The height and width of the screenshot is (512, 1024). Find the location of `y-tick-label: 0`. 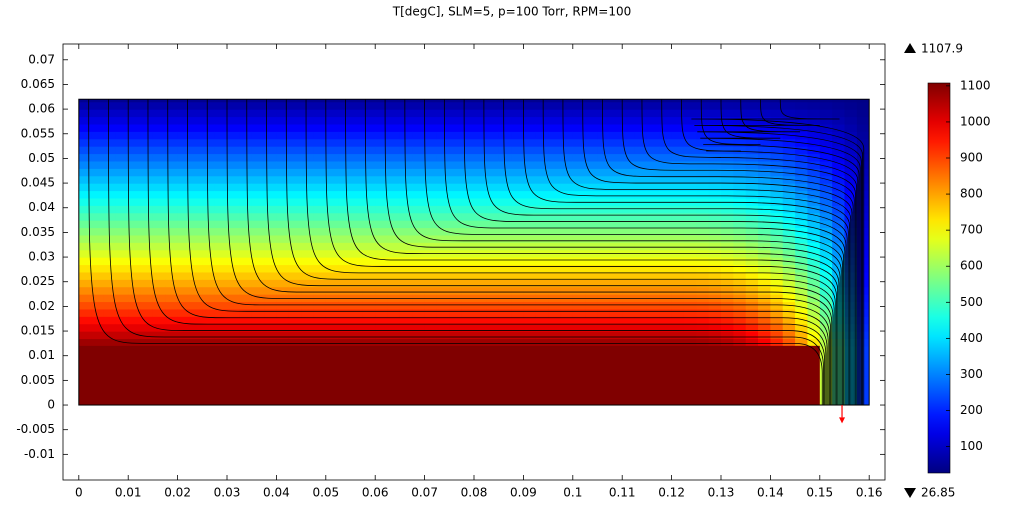

y-tick-label: 0 is located at coordinates (51, 405).